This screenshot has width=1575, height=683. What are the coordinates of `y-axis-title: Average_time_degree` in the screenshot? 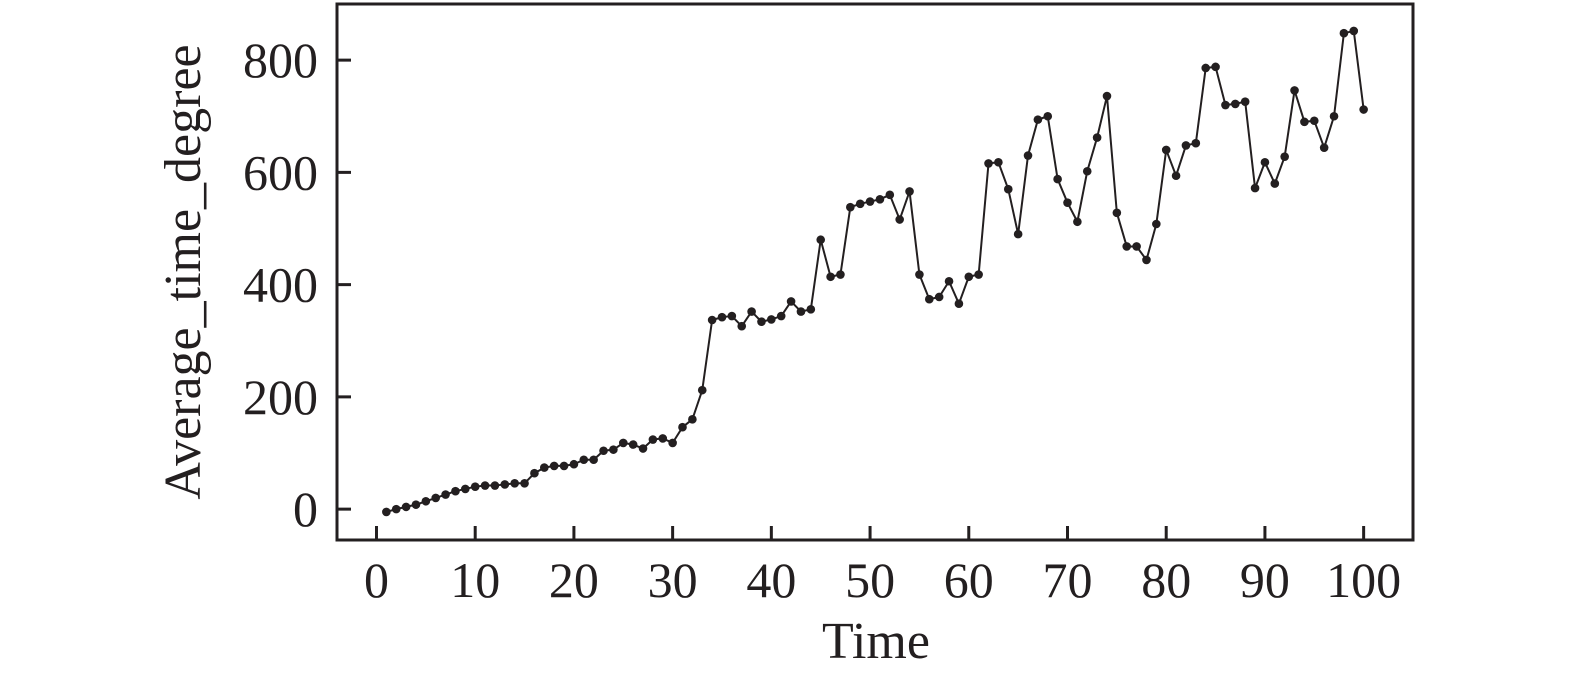 It's located at (183, 271).